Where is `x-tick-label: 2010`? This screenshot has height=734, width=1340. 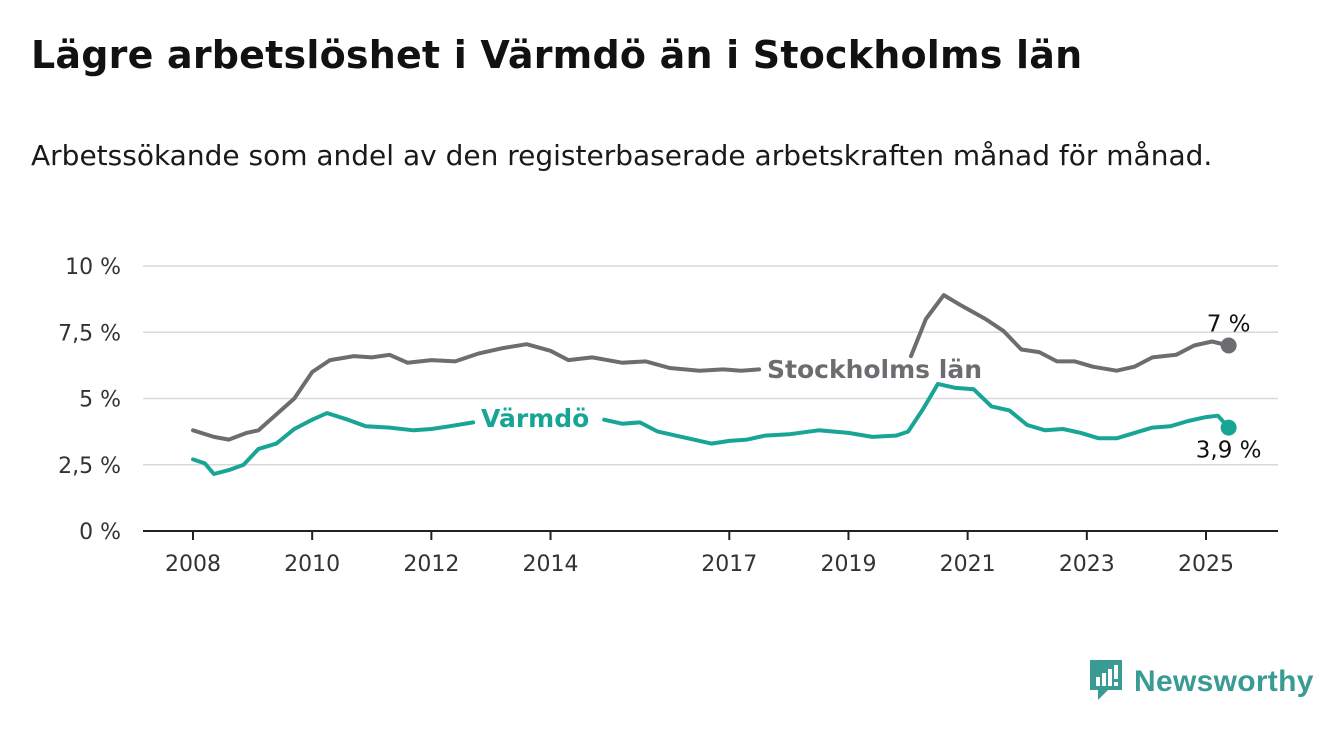
x-tick-label: 2010 is located at coordinates (312, 564).